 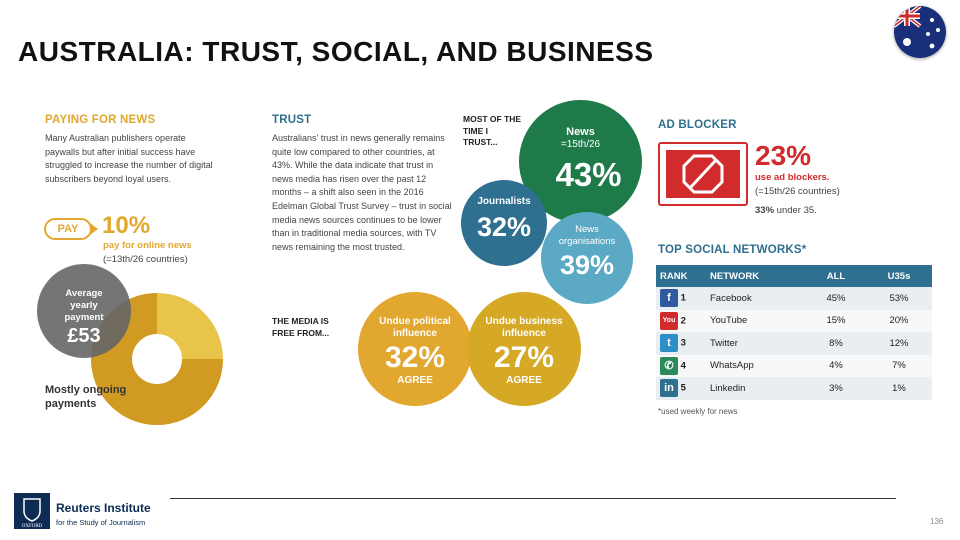 I want to click on footer-divider, so click(x=533, y=498).